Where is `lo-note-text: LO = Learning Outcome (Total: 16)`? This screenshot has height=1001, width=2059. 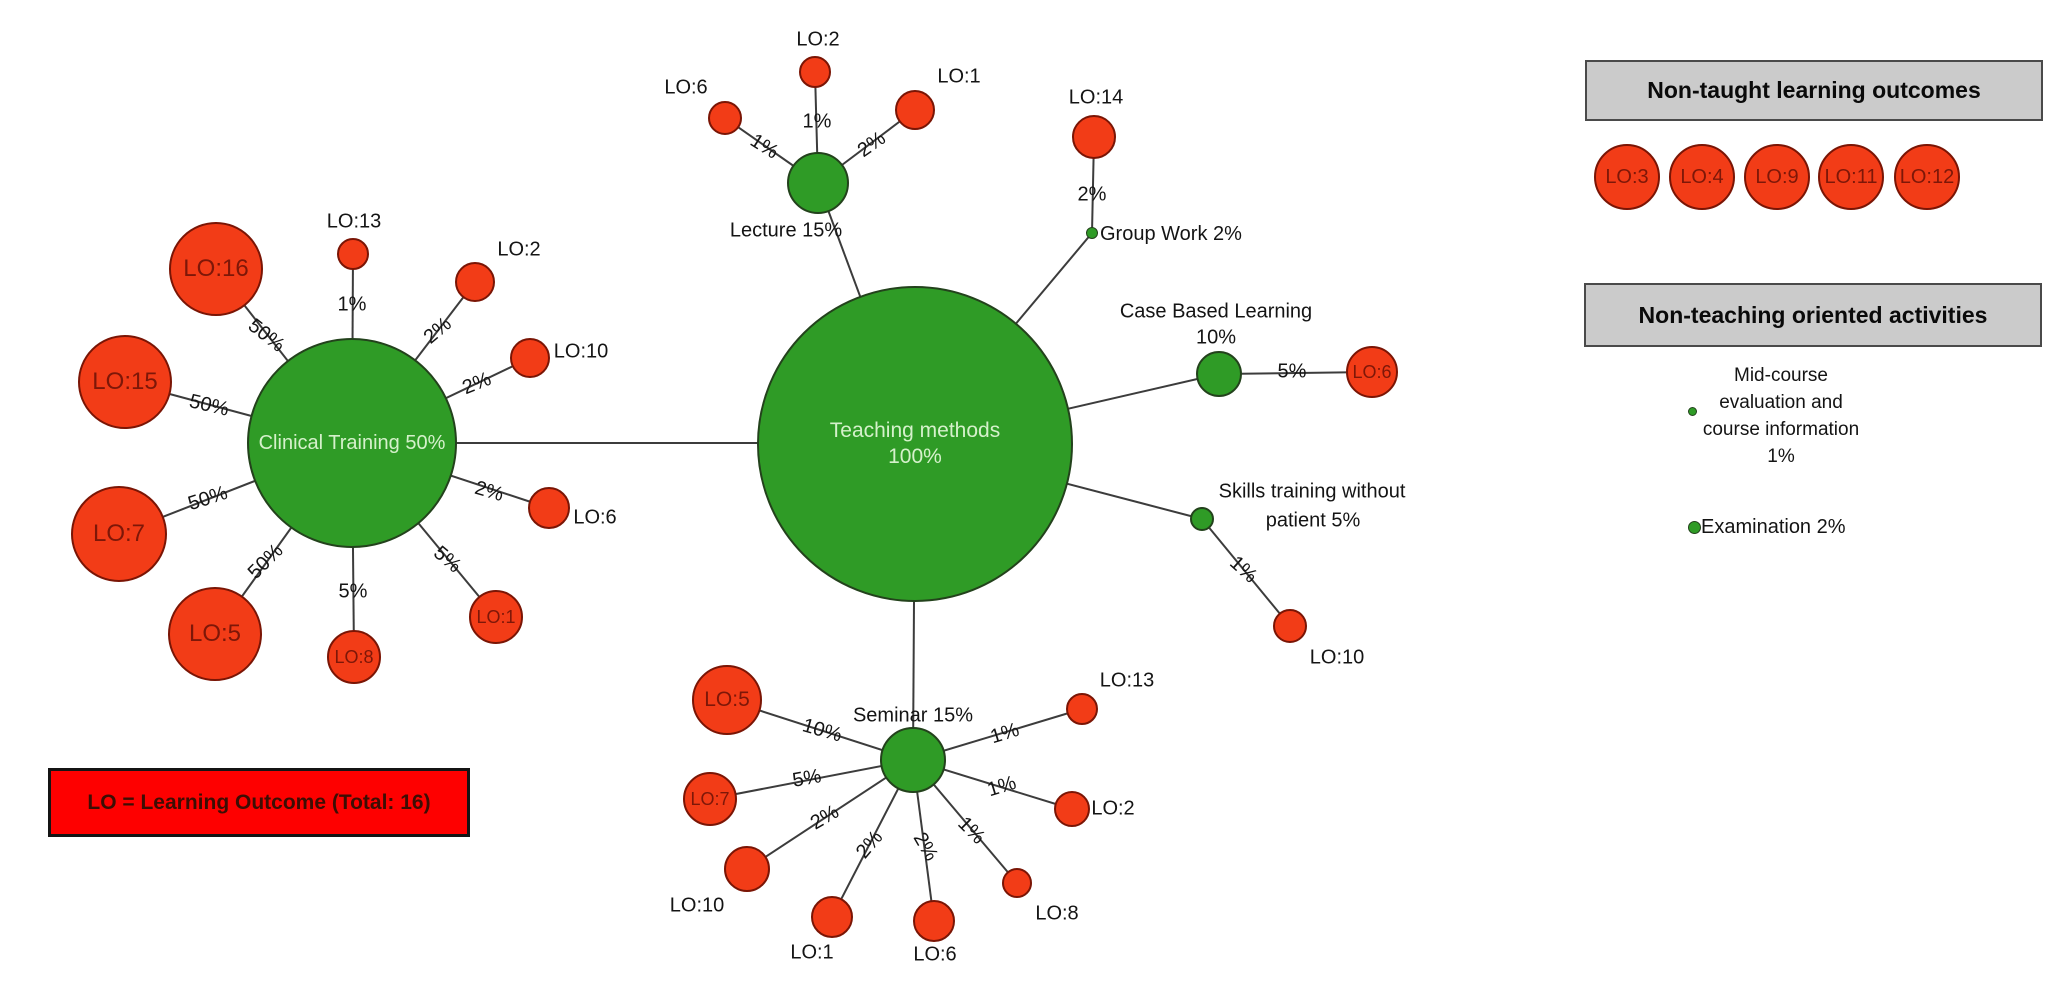 lo-note-text: LO = Learning Outcome (Total: 16) is located at coordinates (259, 802).